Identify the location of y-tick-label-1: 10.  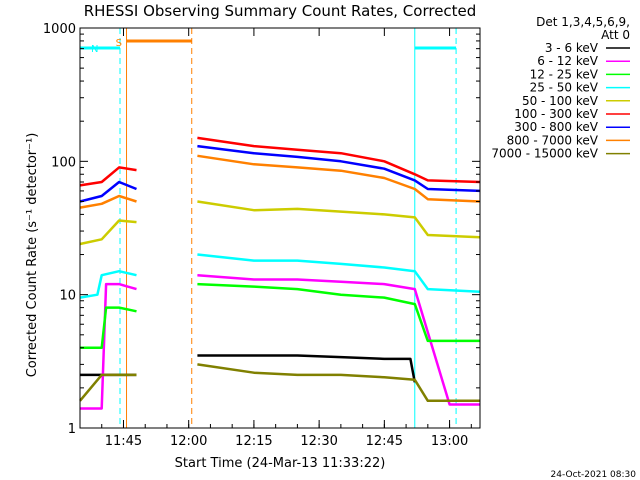
(67, 296).